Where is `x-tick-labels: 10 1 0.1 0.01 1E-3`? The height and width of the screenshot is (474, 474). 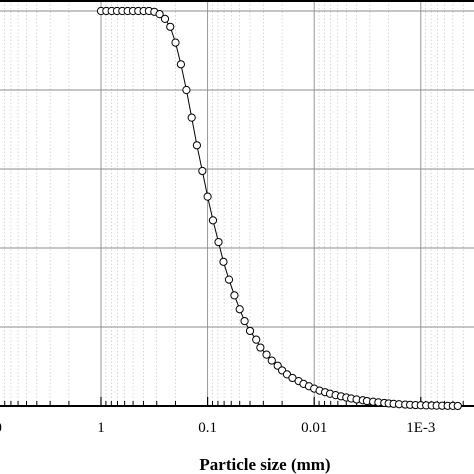
x-tick-labels: 10 1 0.1 0.01 1E-3 is located at coordinates (217, 428).